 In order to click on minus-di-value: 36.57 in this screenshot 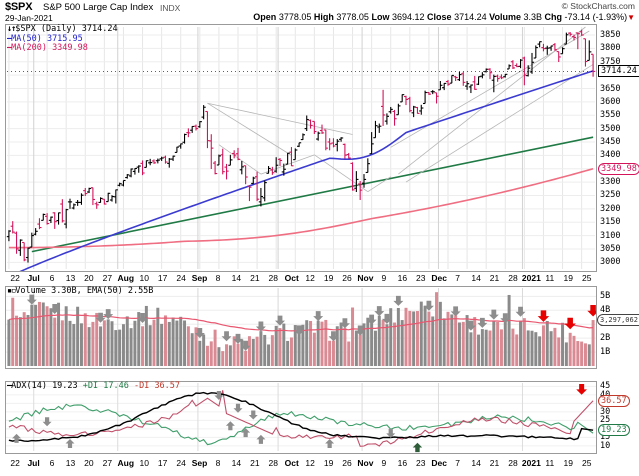, I will do `click(614, 400)`.